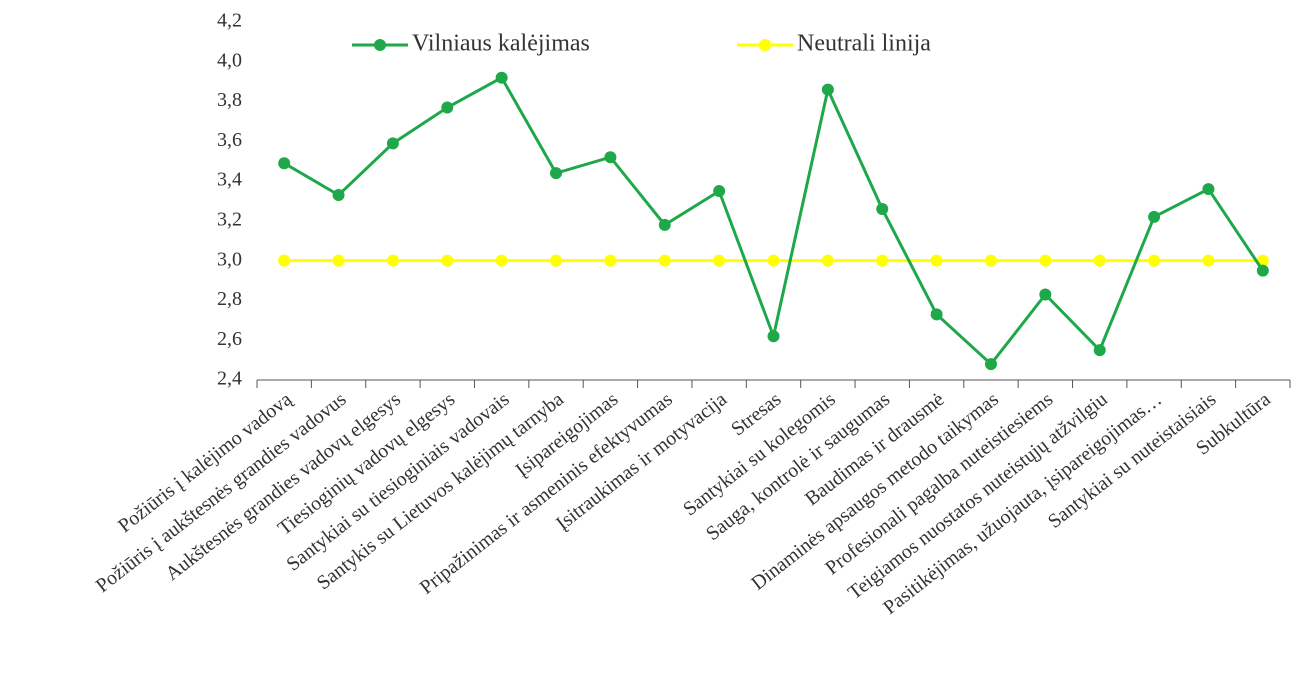 This screenshot has height=690, width=1301. I want to click on y-tick-label: 2,6, so click(229, 339).